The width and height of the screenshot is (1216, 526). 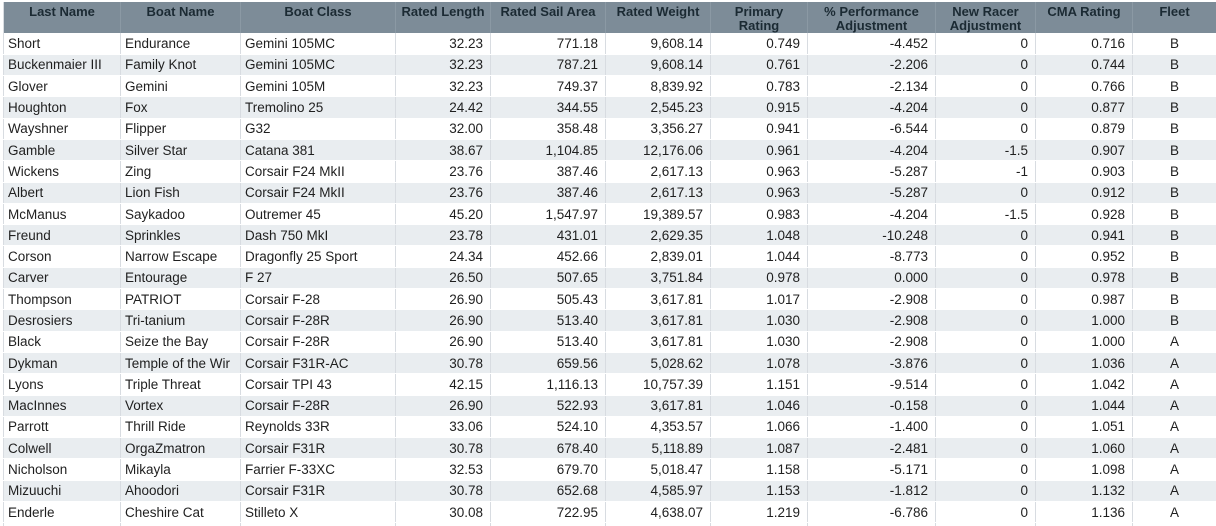 What do you see at coordinates (318, 107) in the screenshot?
I see `cell-boat-class: Tremolino 25` at bounding box center [318, 107].